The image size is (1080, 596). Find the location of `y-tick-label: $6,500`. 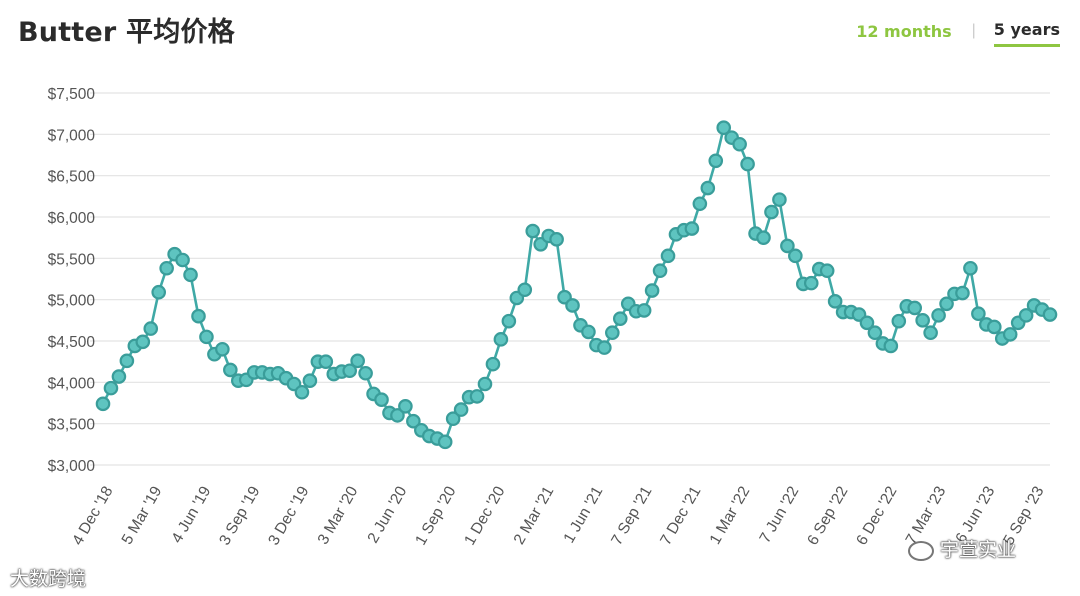

y-tick-label: $6,500 is located at coordinates (72, 177).